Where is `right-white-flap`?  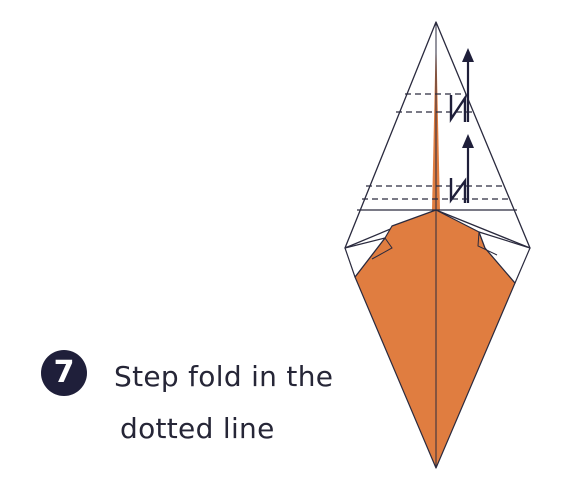
right-white-flap is located at coordinates (504, 257).